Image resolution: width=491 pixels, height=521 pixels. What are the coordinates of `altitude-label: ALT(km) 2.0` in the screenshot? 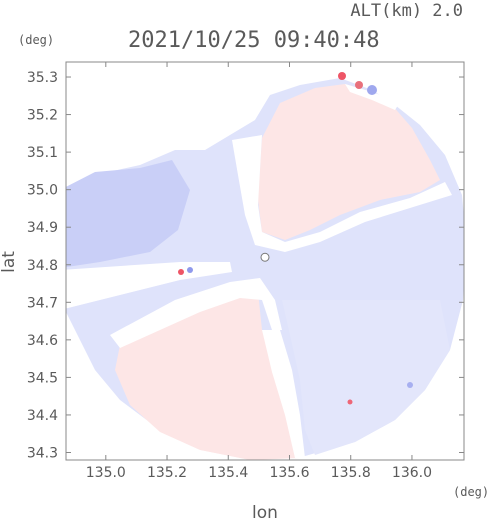 It's located at (406, 11).